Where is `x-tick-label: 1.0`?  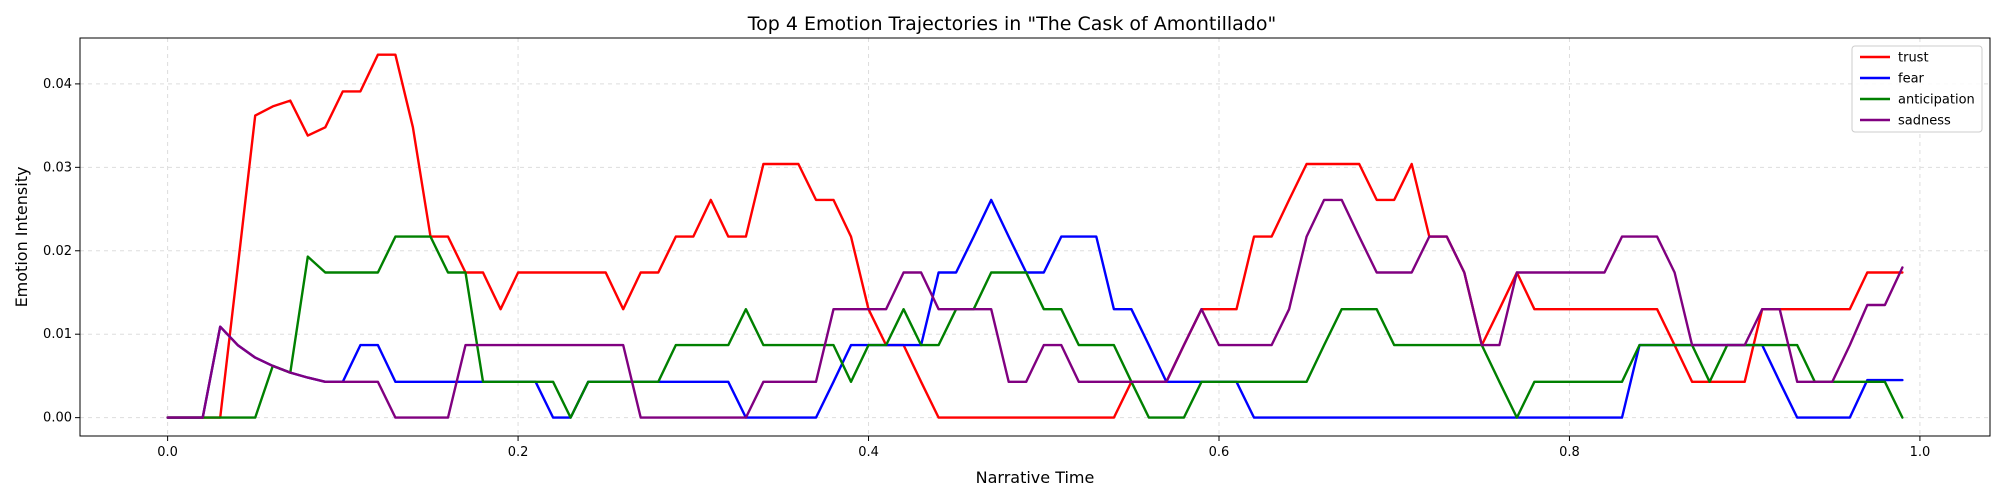 x-tick-label: 1.0 is located at coordinates (1920, 452).